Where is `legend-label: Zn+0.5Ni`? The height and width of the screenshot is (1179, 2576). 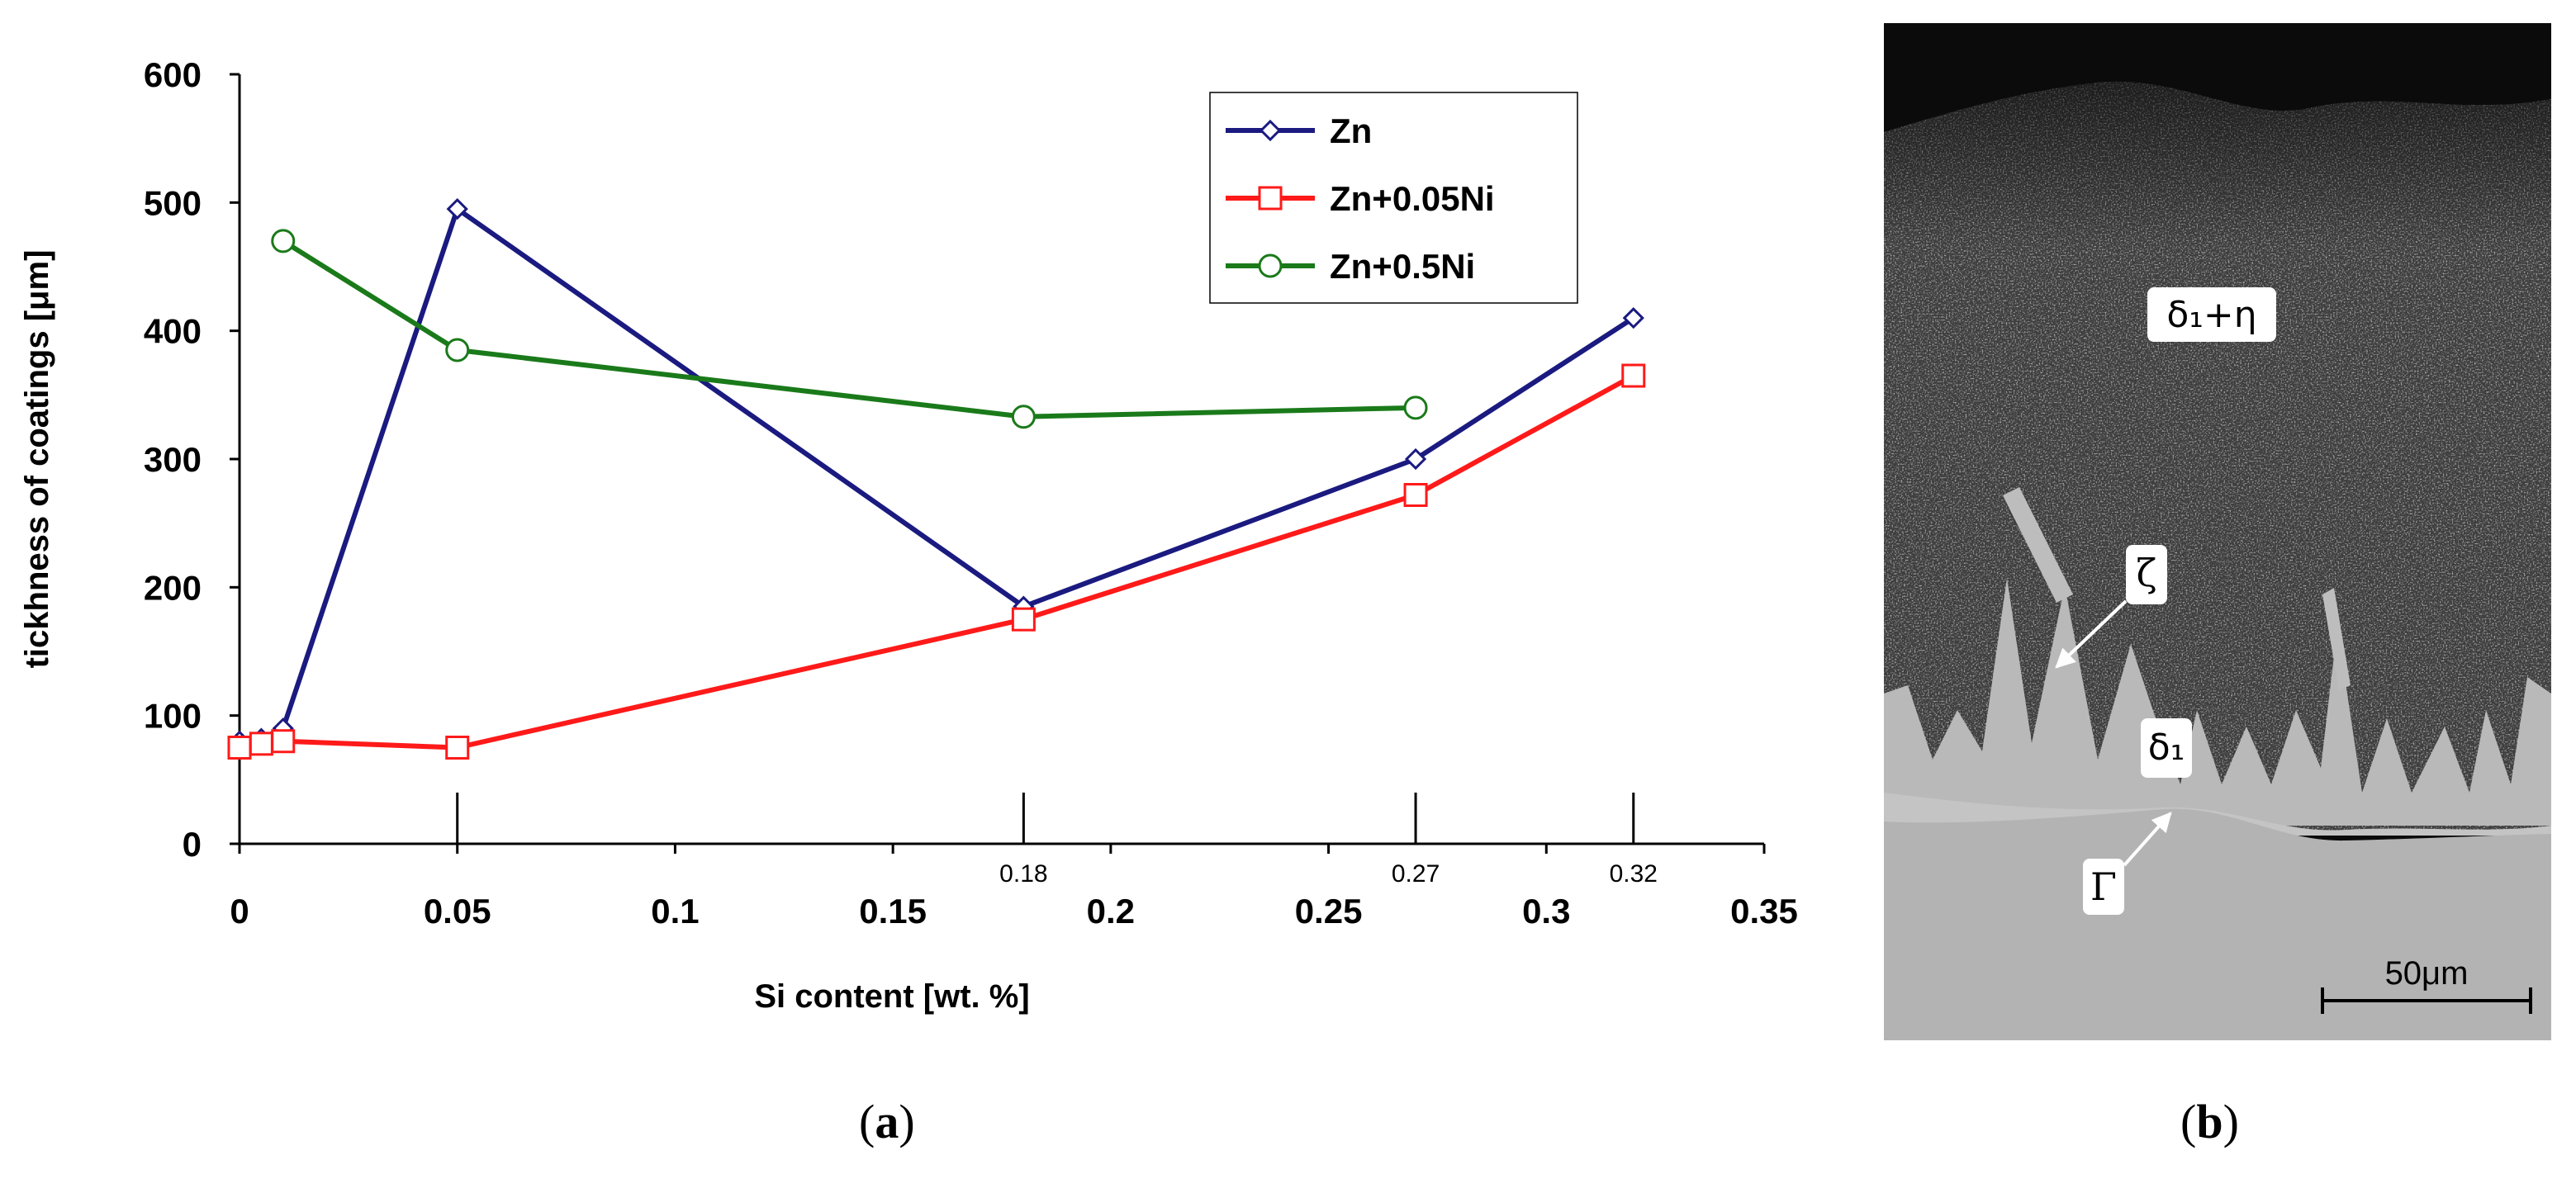 legend-label: Zn+0.5Ni is located at coordinates (1402, 266).